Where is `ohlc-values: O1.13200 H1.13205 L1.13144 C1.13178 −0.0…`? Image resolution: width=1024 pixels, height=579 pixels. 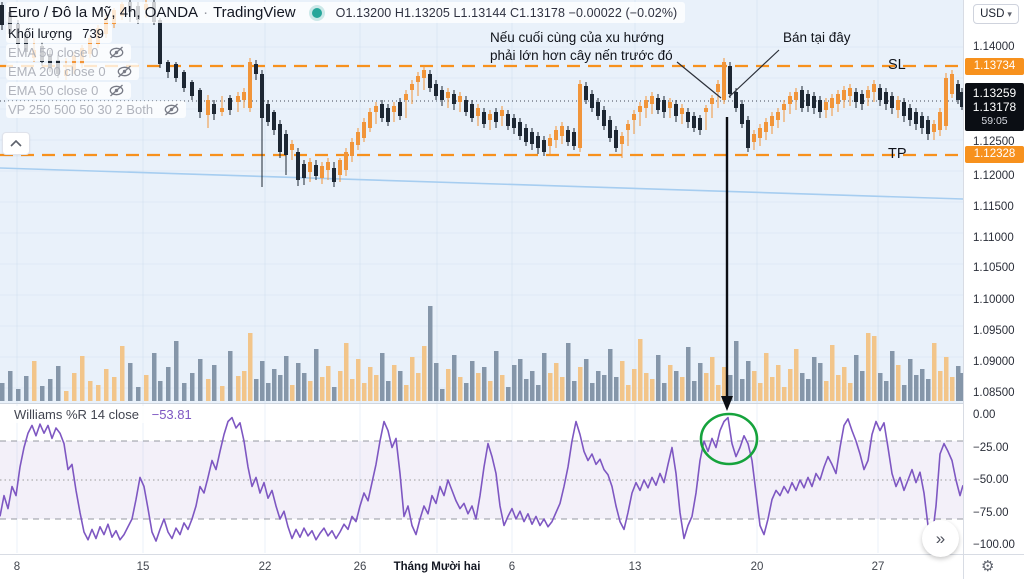 ohlc-values: O1.13200 H1.13205 L1.13144 C1.13178 −0.0… is located at coordinates (506, 12).